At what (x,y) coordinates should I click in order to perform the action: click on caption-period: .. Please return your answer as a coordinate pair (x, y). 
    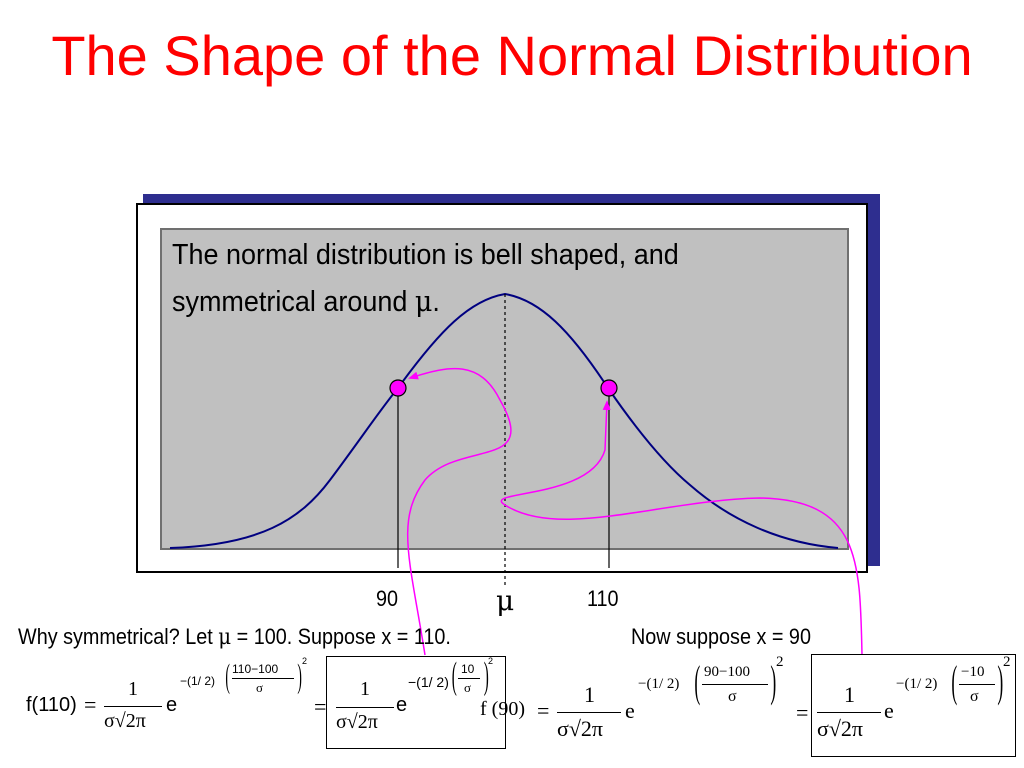
    Looking at the image, I should click on (436, 302).